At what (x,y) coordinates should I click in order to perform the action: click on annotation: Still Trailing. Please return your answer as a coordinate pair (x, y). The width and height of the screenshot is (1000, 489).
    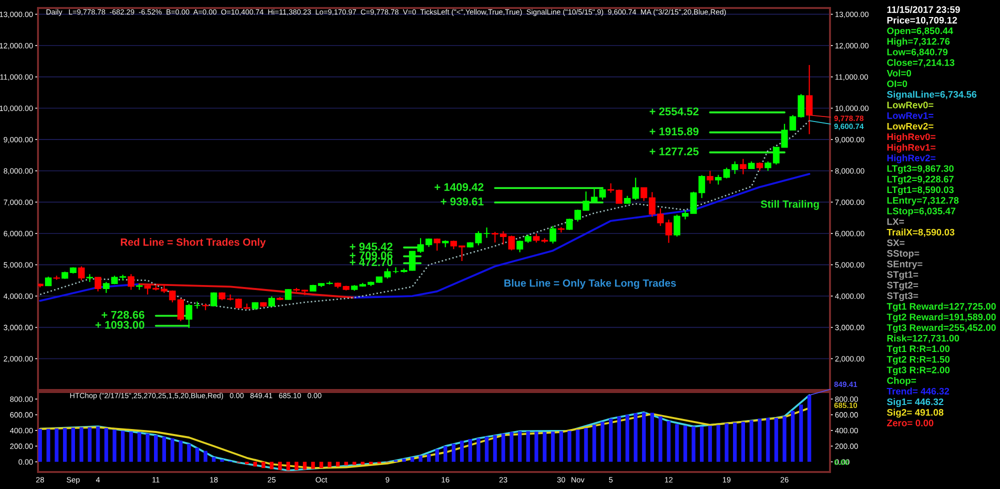
    Looking at the image, I should click on (789, 205).